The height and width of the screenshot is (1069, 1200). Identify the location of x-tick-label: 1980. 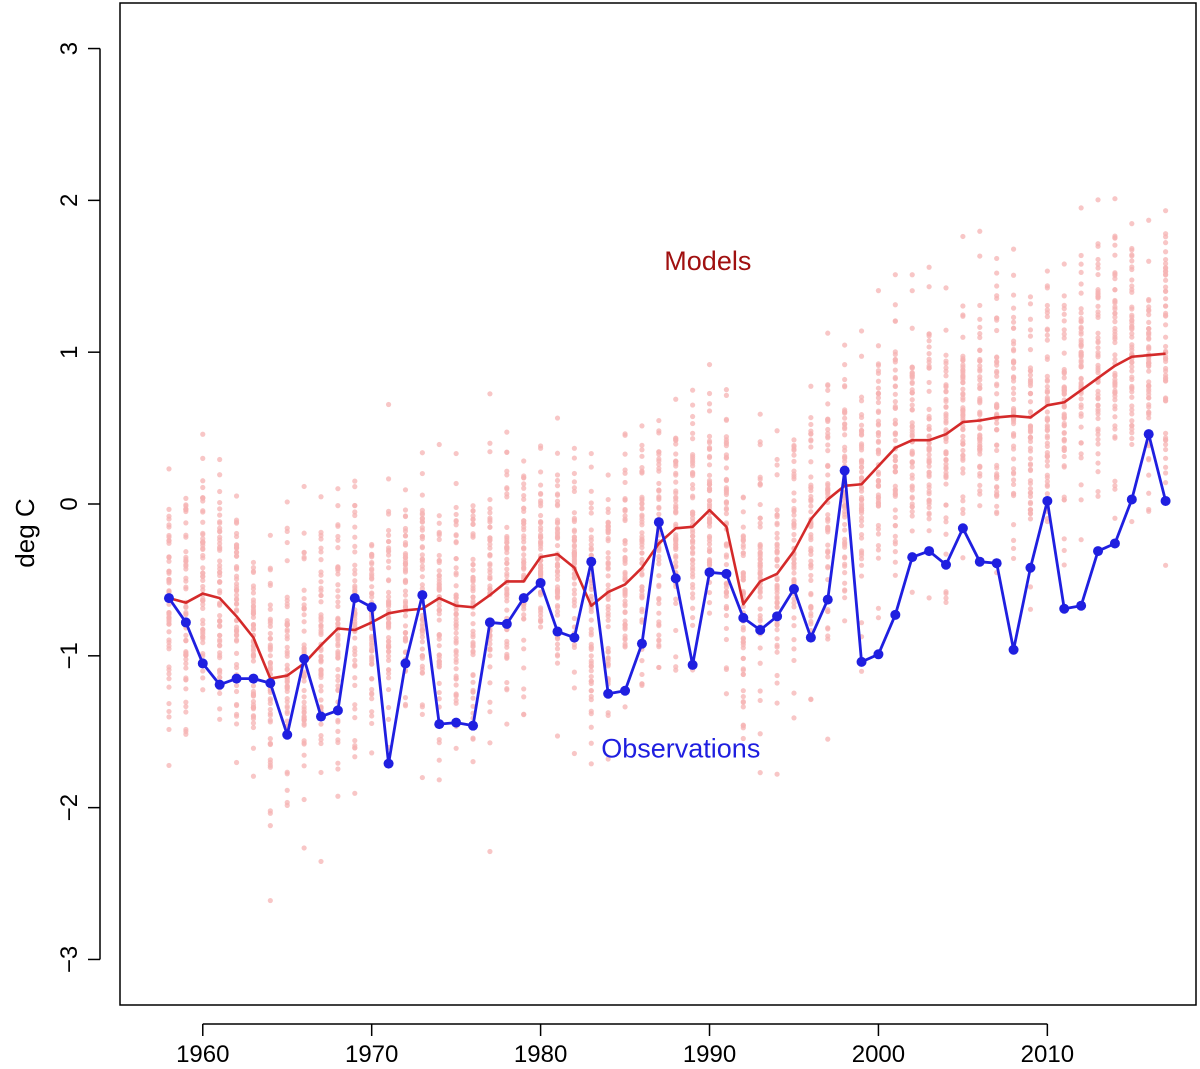
(540, 1054).